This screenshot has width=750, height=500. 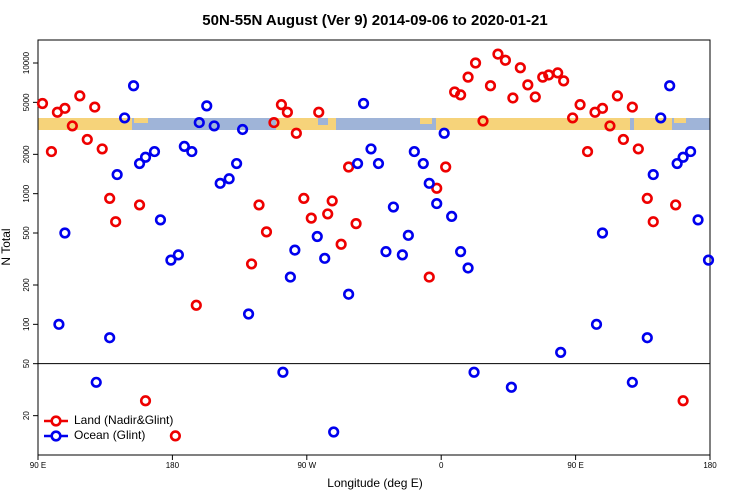 I want to click on y-axis-label: N Total, so click(x=6, y=246).